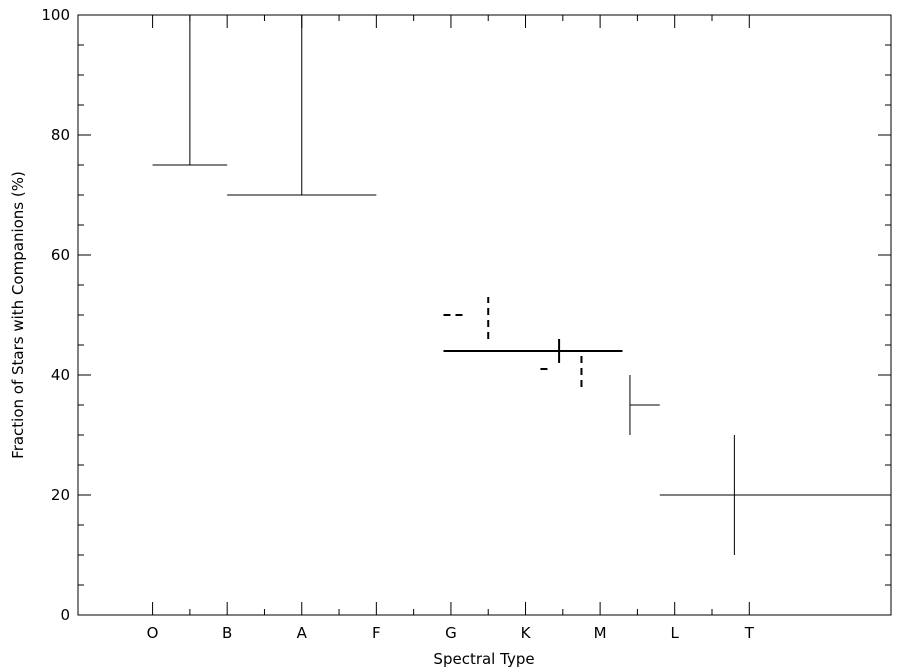 This screenshot has height=670, width=911. What do you see at coordinates (483, 659) in the screenshot?
I see `x-axis-title: Spectral Type` at bounding box center [483, 659].